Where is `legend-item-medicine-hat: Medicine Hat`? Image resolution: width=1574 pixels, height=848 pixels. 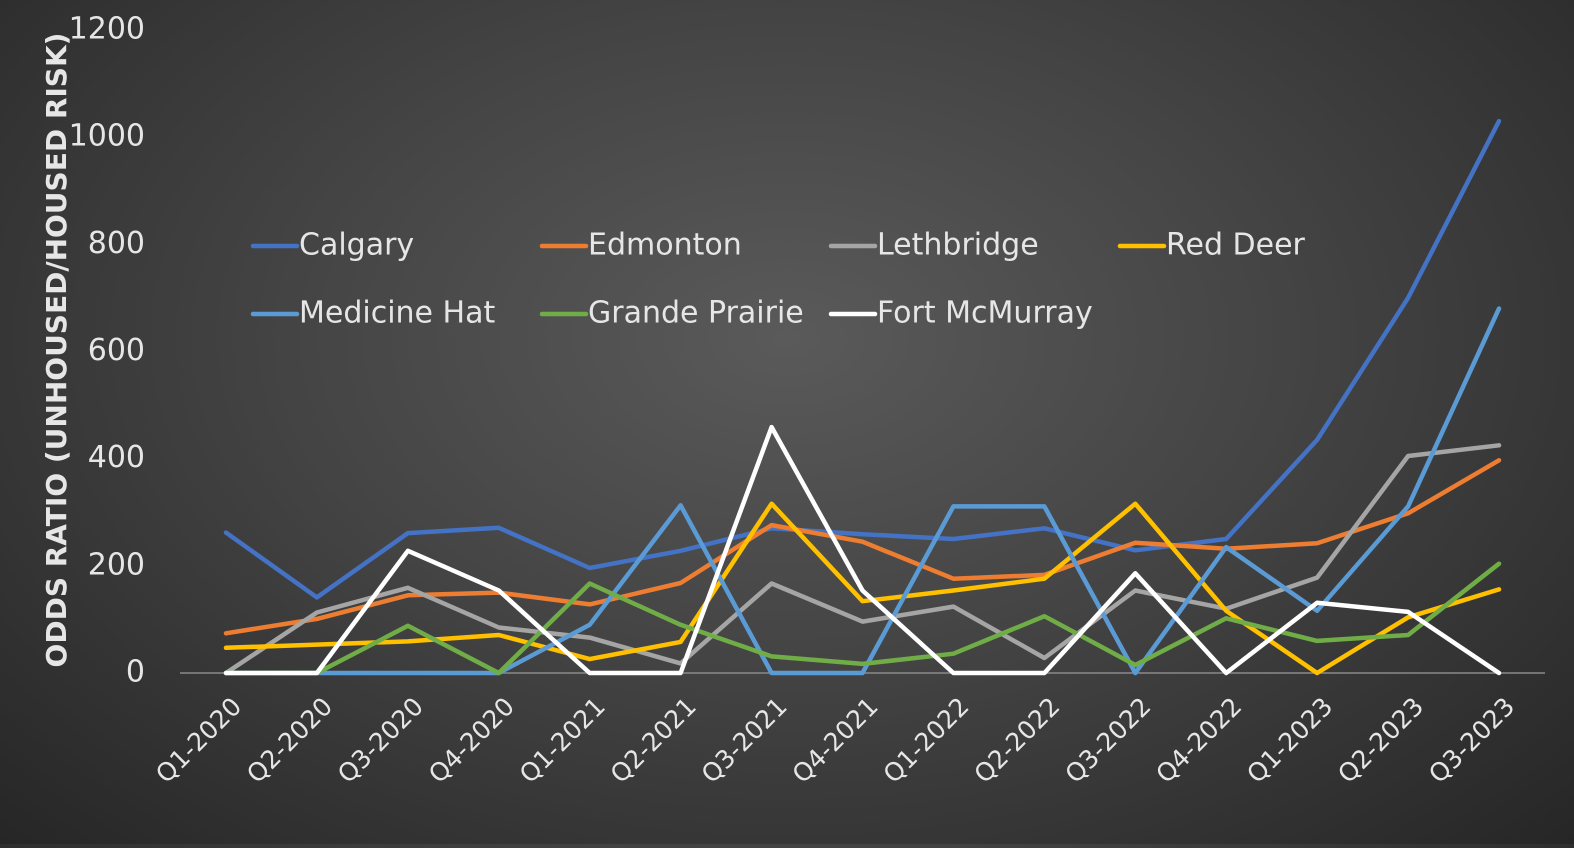
legend-item-medicine-hat: Medicine Hat is located at coordinates (372, 313).